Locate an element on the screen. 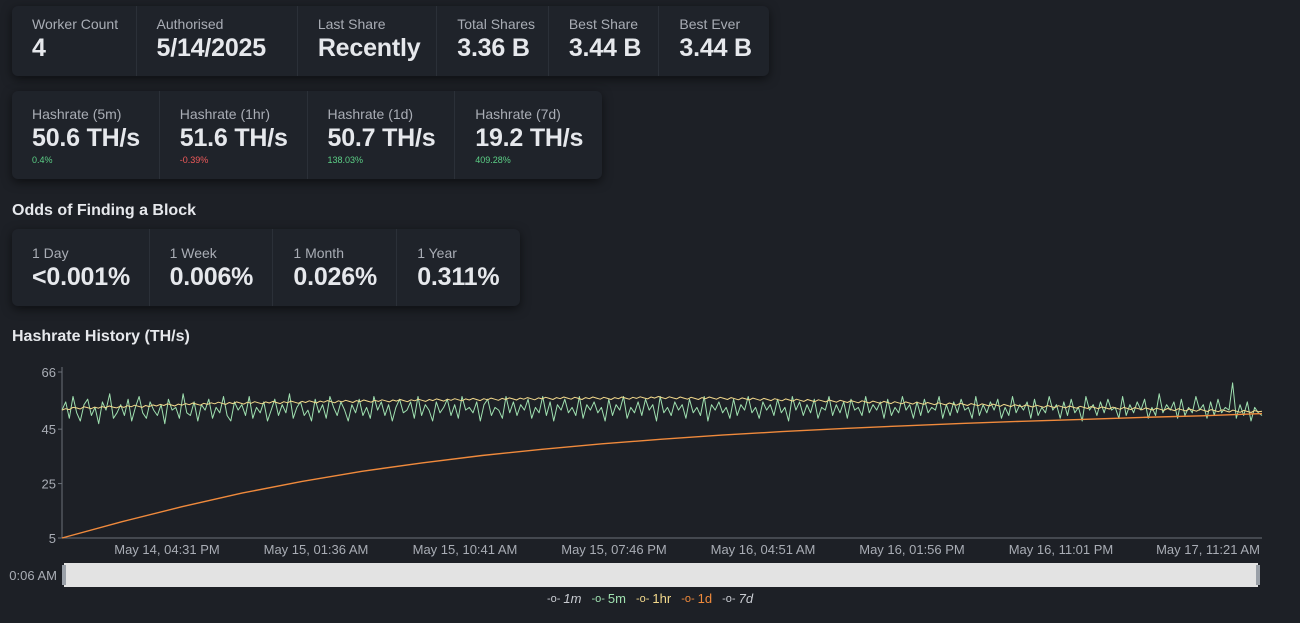 This screenshot has width=1300, height=623. stat-hashrate-7d: Hashrate (7d) 19.2 TH/s 409.28% is located at coordinates (528, 135).